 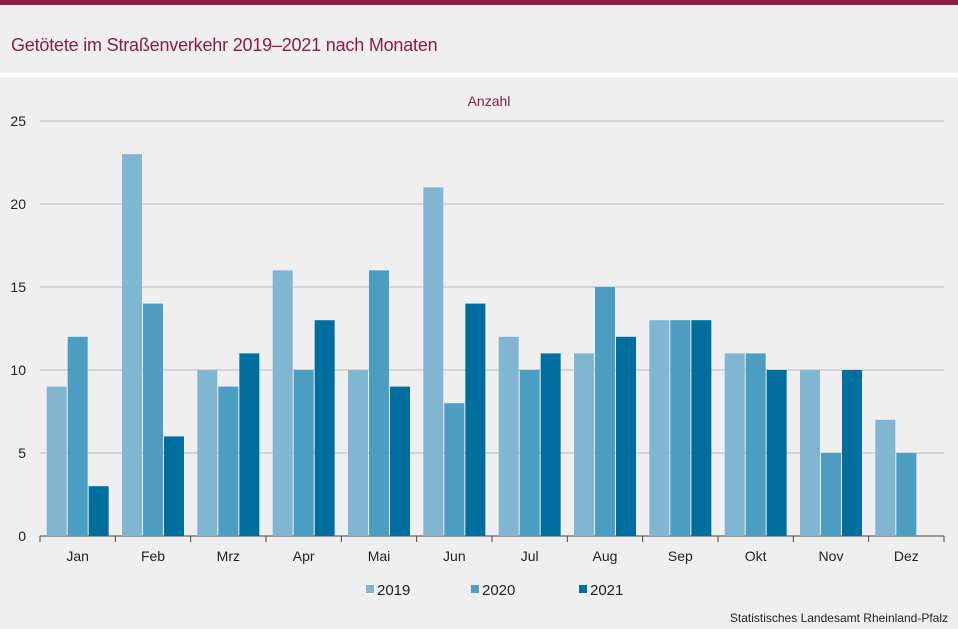 What do you see at coordinates (489, 101) in the screenshot?
I see `y-axis-label: Anzahl` at bounding box center [489, 101].